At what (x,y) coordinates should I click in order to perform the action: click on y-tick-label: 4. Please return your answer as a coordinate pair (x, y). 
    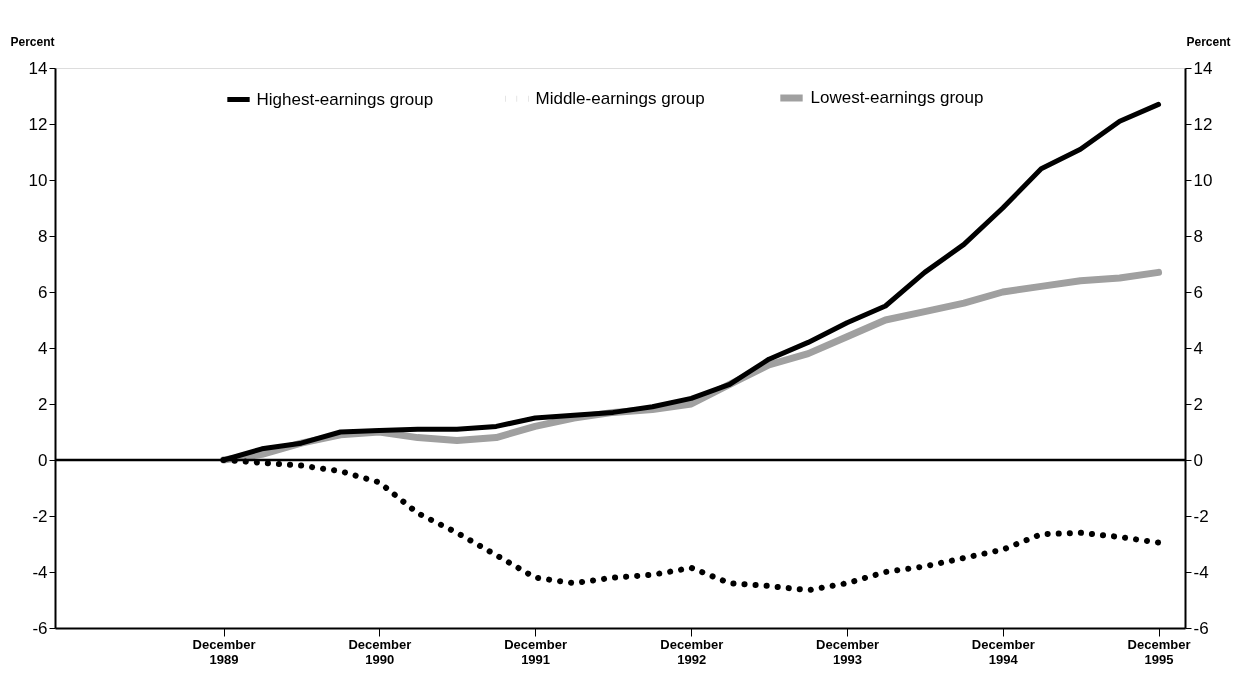
    Looking at the image, I should click on (43, 348).